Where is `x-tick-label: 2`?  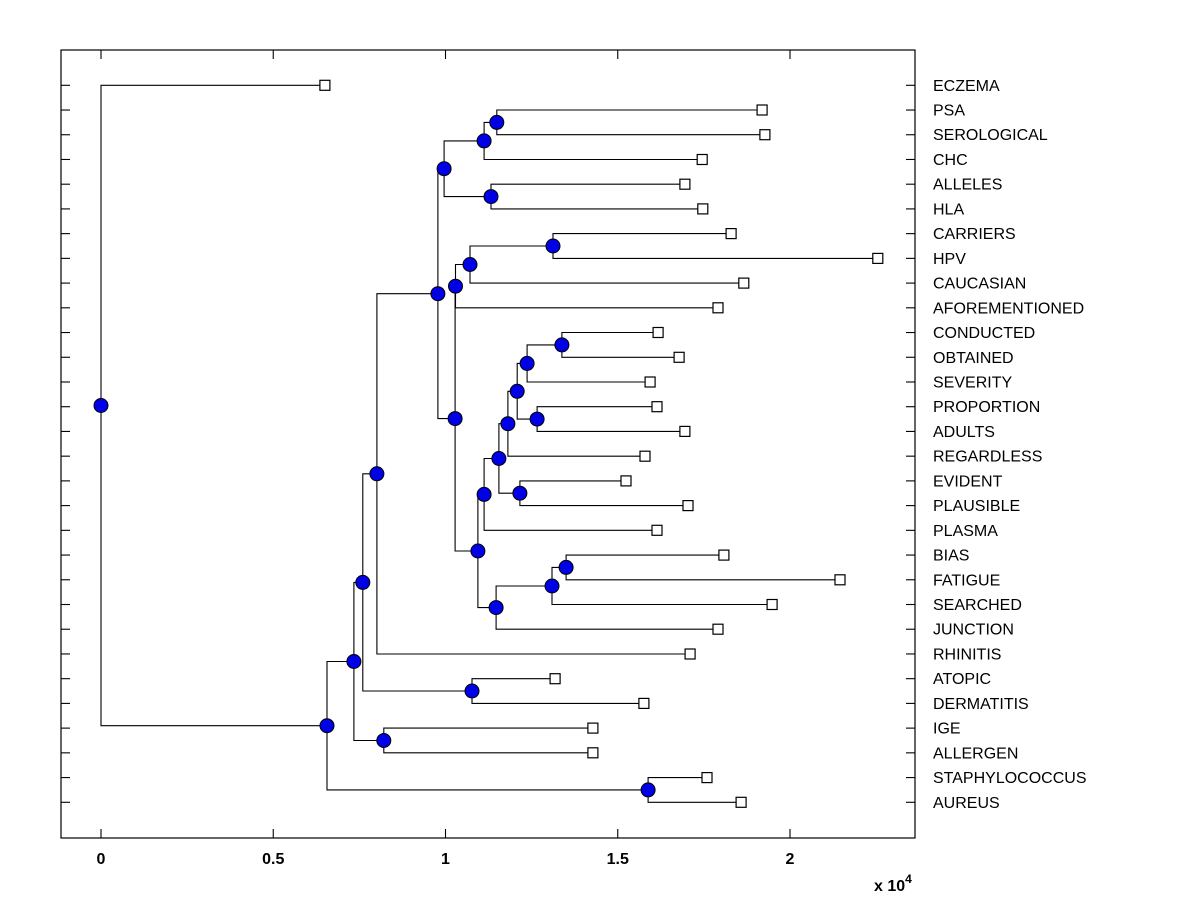 x-tick-label: 2 is located at coordinates (790, 859).